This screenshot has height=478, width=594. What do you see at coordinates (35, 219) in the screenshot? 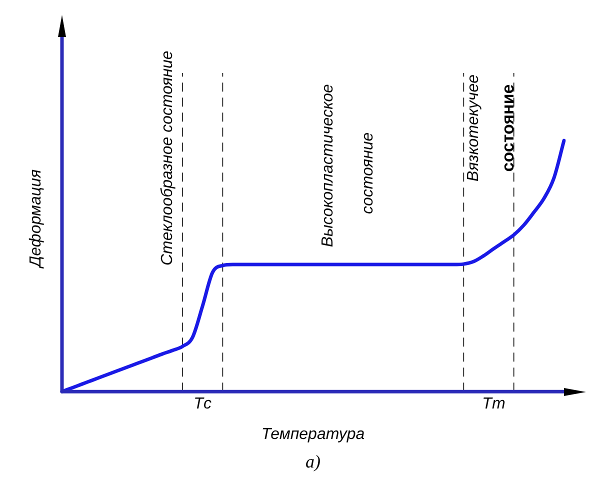
I see `y-axis-title: Деформация` at bounding box center [35, 219].